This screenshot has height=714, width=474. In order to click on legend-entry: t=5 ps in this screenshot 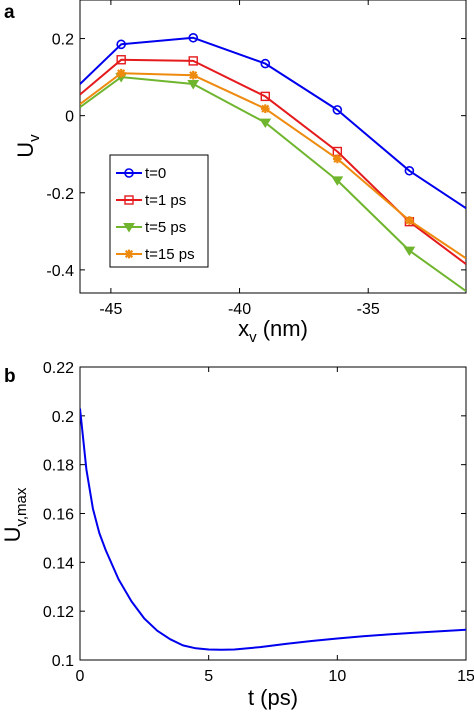, I will do `click(151, 227)`.